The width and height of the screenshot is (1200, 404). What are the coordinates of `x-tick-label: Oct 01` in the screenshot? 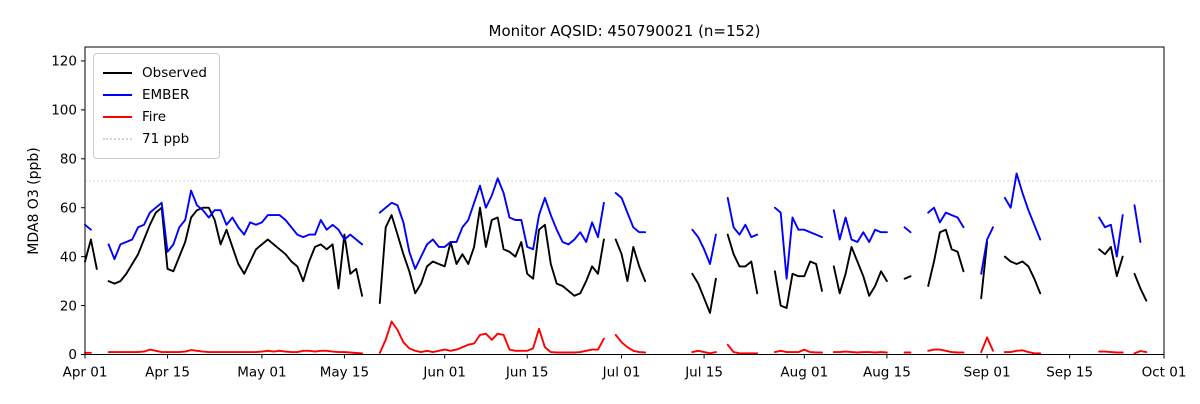 It's located at (1164, 373).